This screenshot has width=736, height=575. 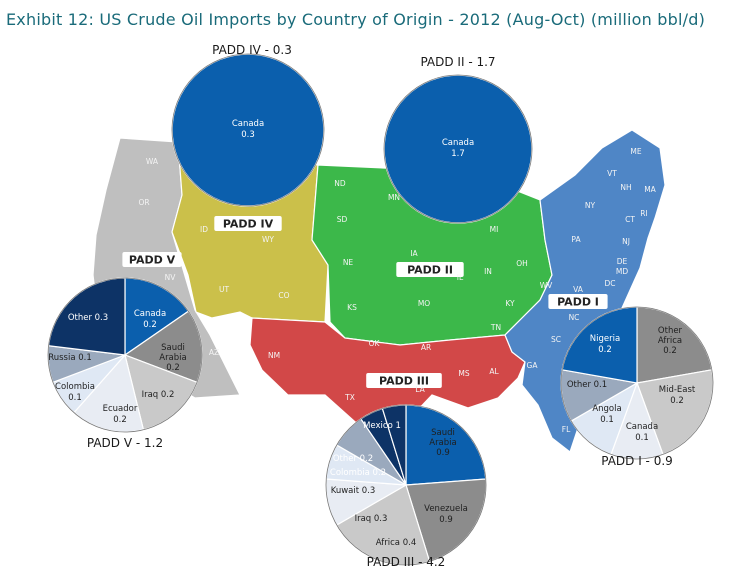 I want to click on state-label-md: MD, so click(x=622, y=271).